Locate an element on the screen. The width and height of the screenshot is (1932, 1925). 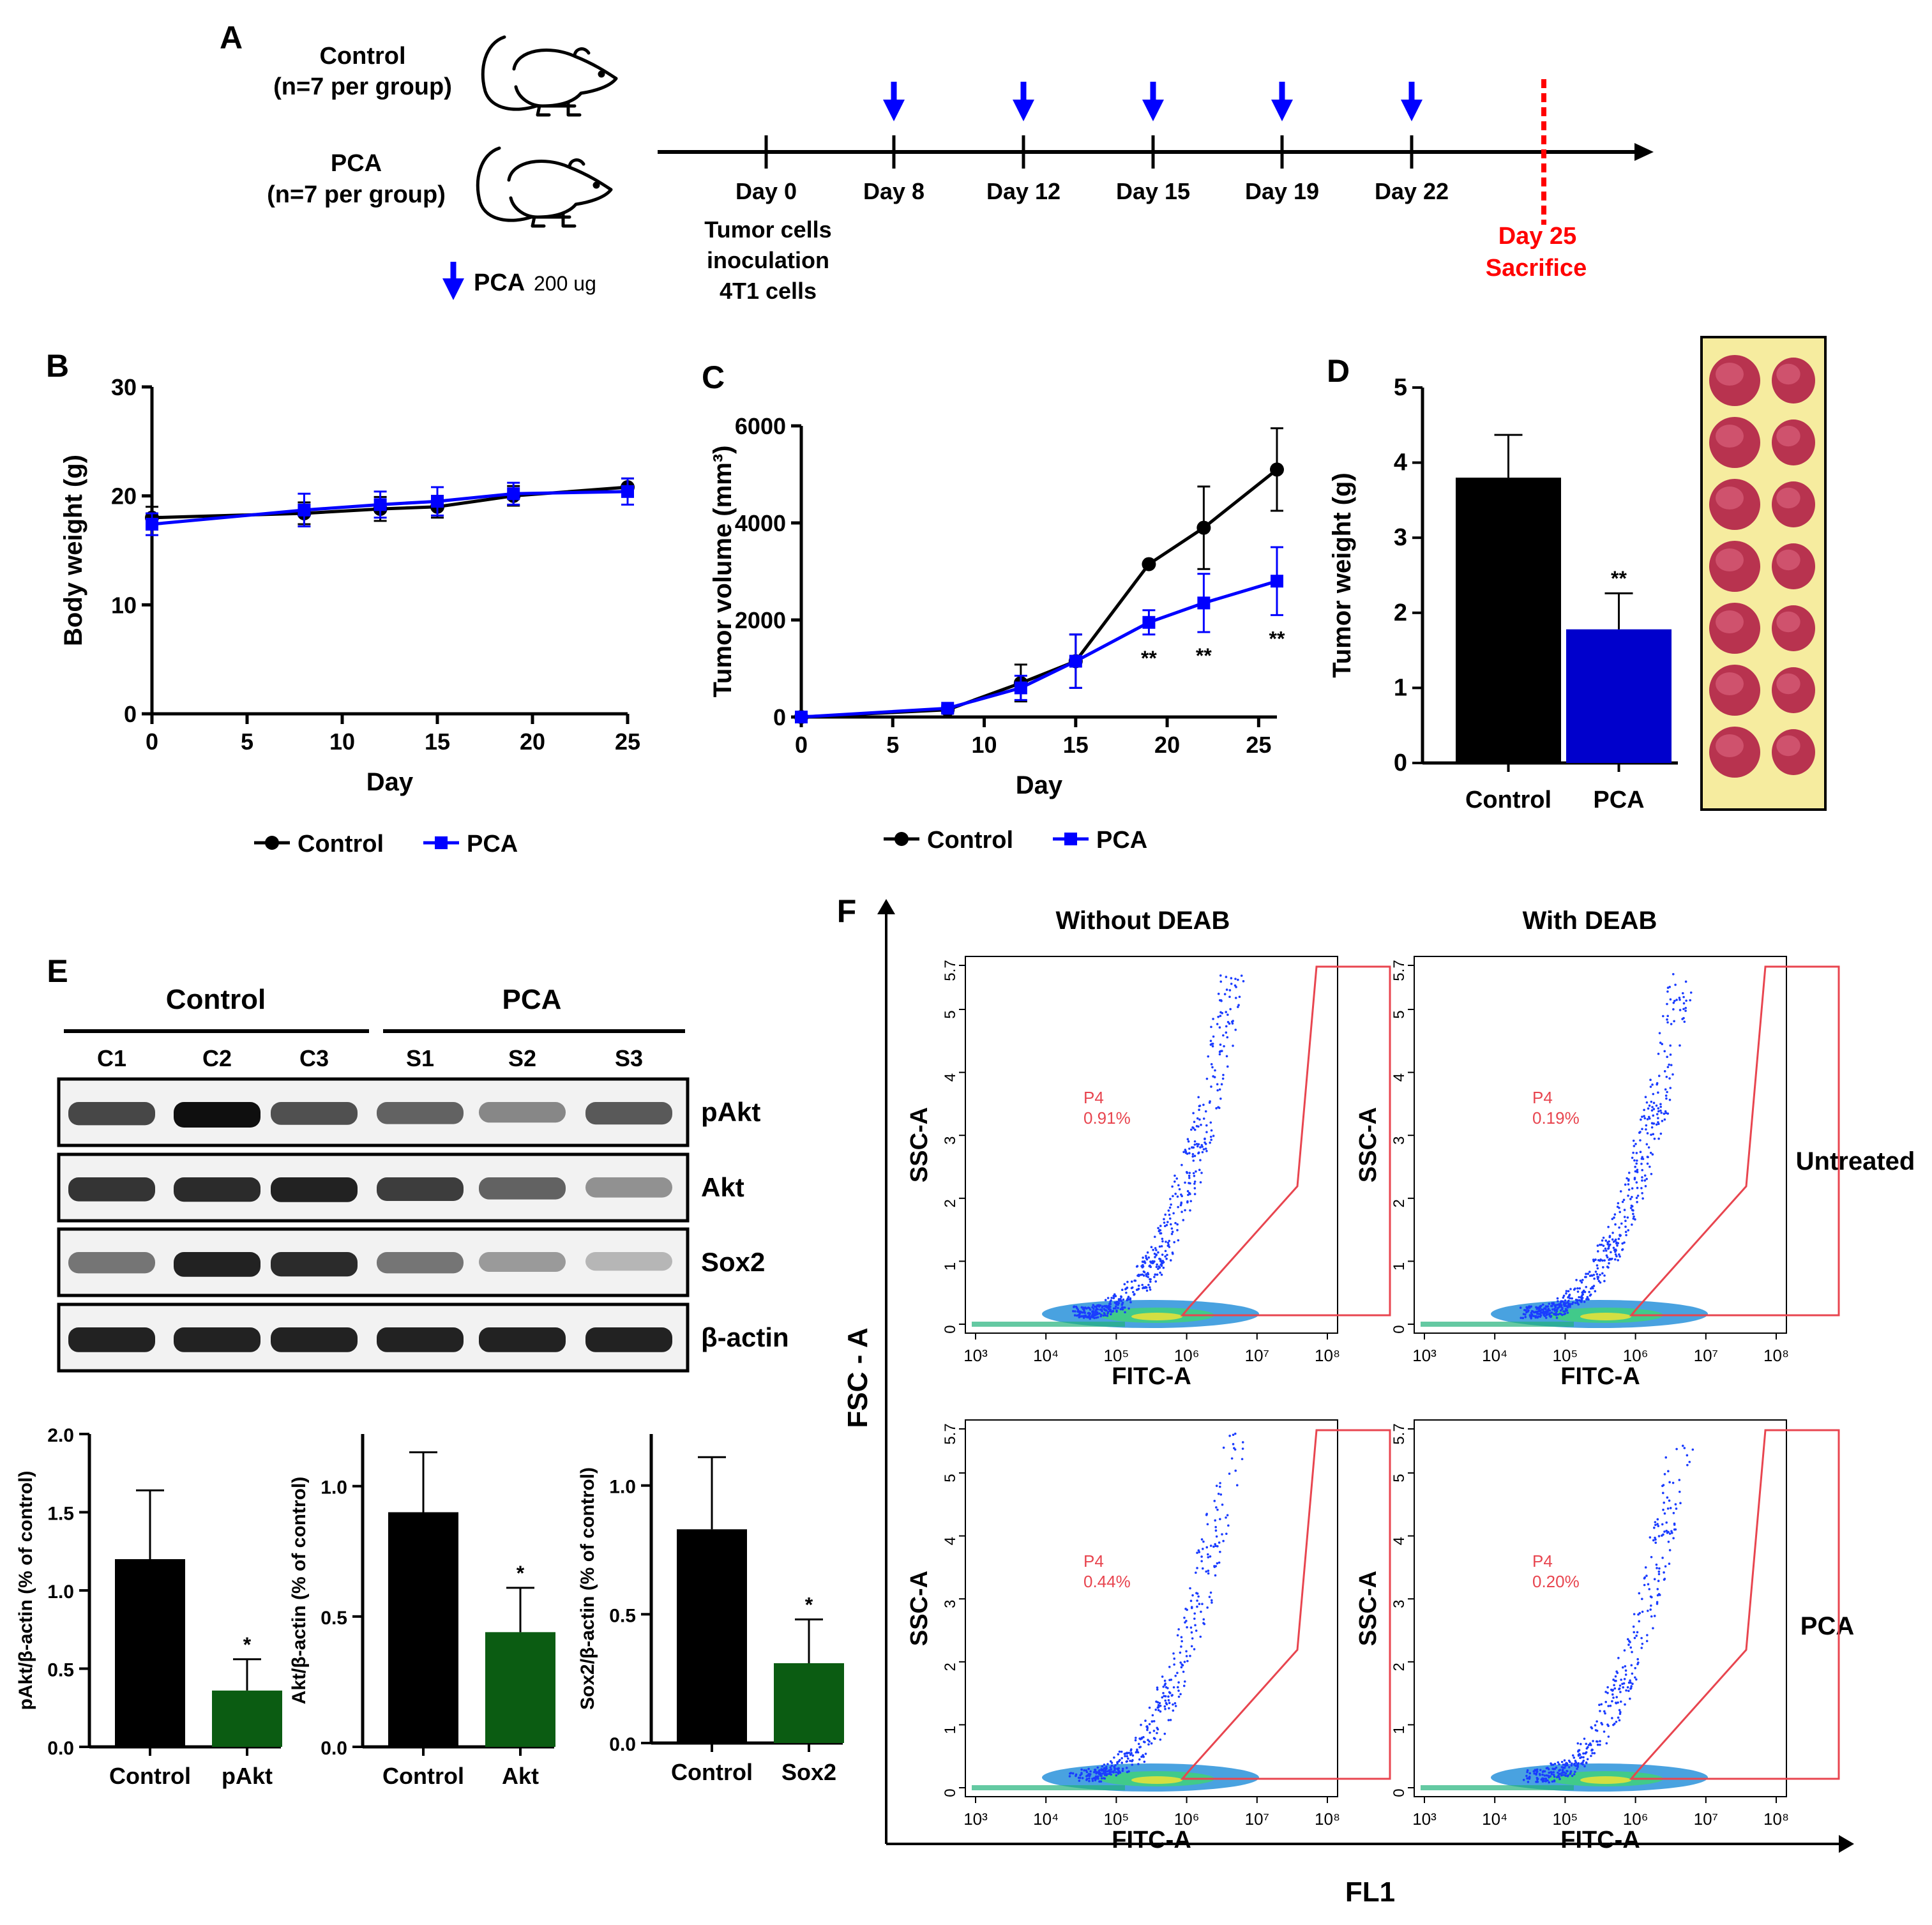
y-tick-label: 2000 is located at coordinates (760, 620).